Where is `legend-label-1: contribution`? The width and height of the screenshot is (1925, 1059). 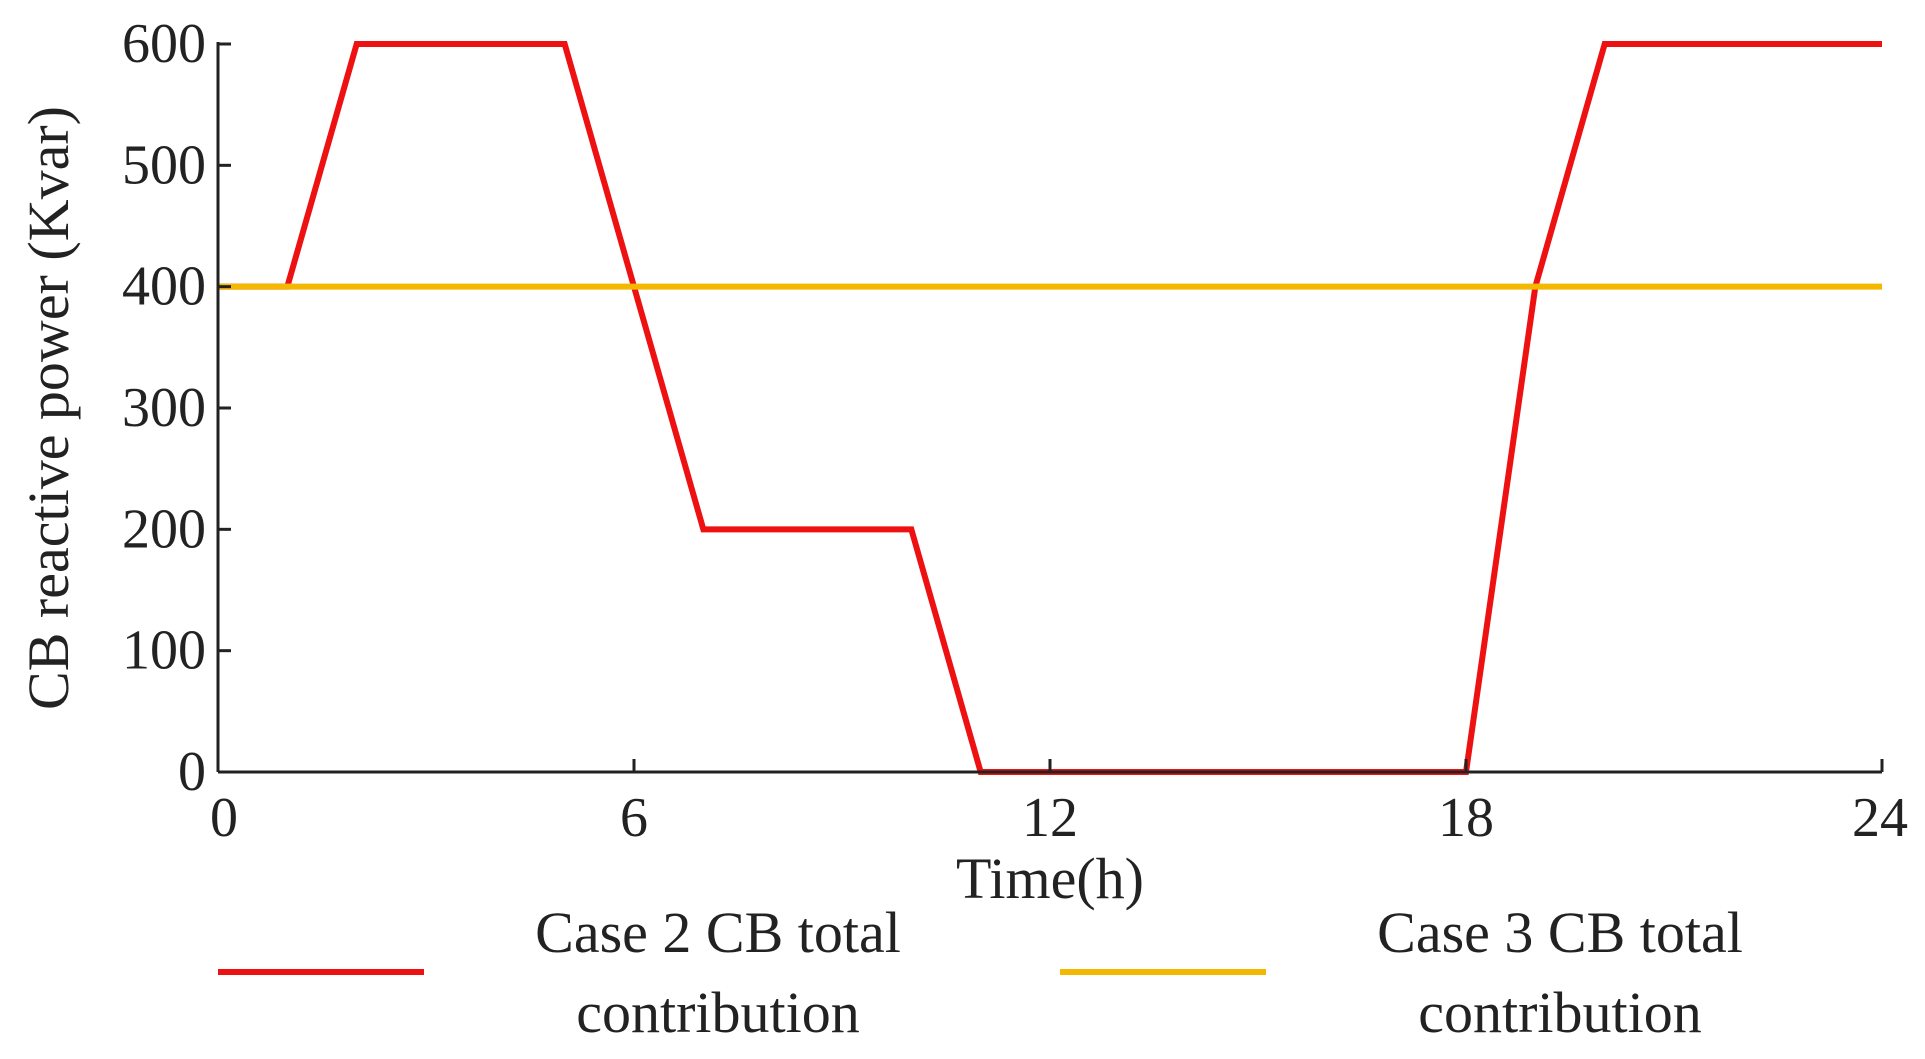 legend-label-1: contribution is located at coordinates (718, 1012).